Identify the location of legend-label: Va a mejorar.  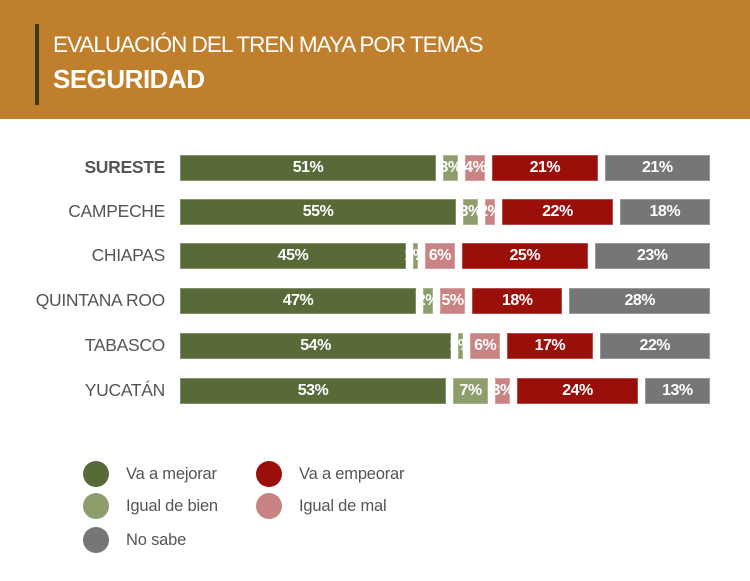
(171, 473).